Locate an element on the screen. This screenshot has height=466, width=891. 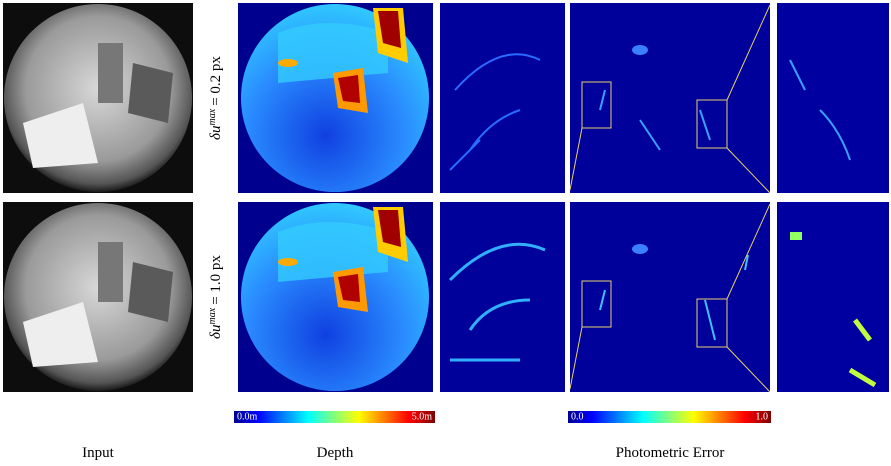
colorbar-label: 0.0m is located at coordinates (247, 416).